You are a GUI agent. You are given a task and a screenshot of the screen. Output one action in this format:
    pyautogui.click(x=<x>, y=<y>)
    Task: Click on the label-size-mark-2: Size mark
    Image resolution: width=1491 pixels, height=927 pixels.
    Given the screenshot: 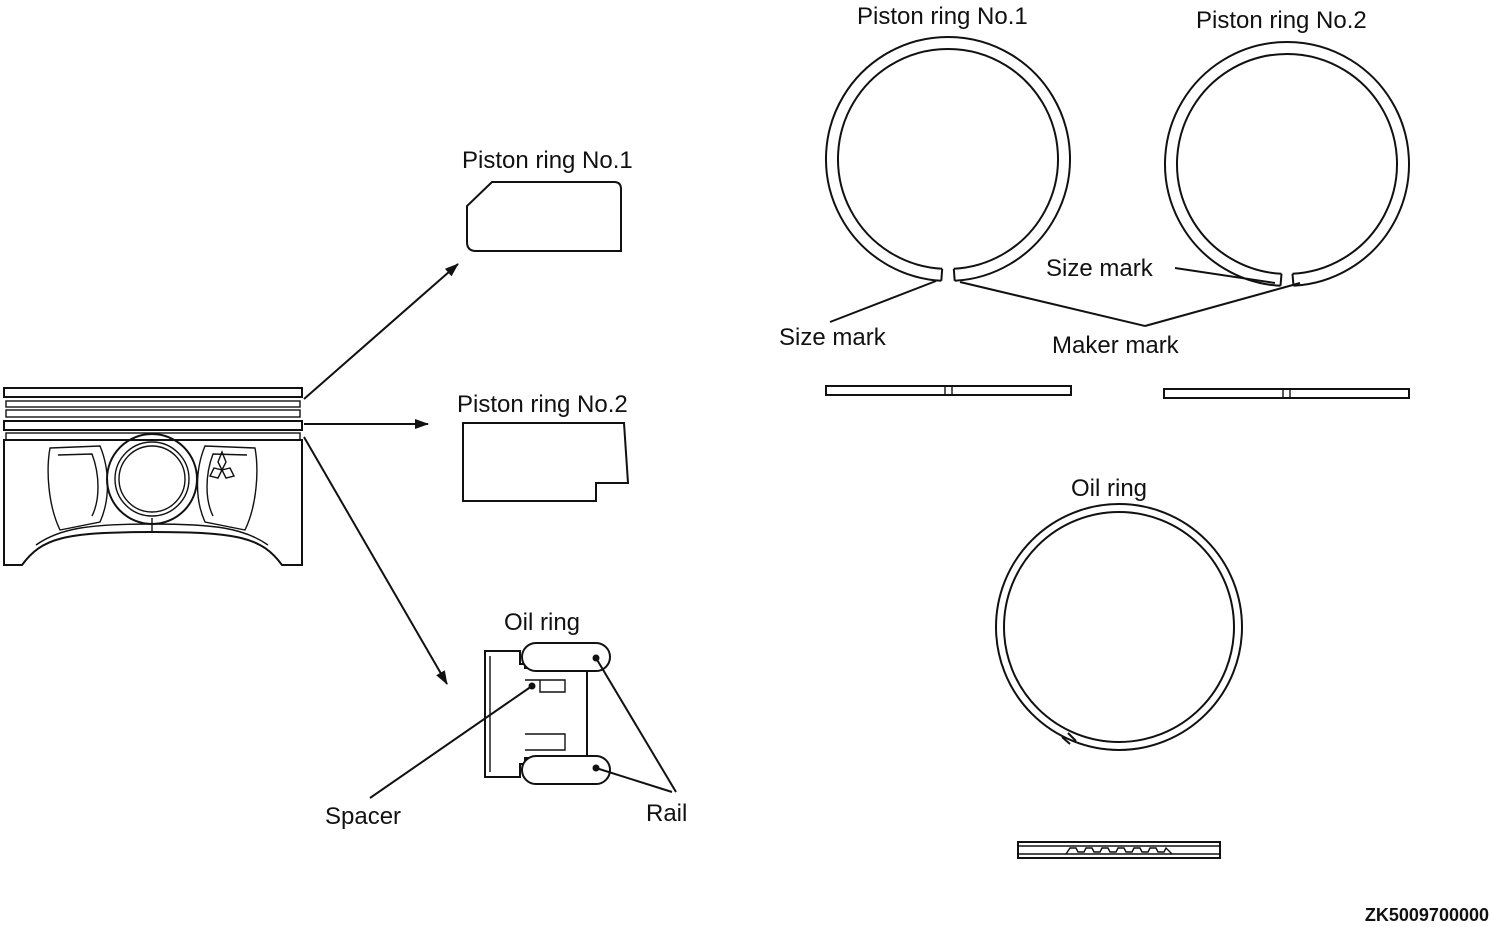 What is the action you would take?
    pyautogui.click(x=1100, y=268)
    